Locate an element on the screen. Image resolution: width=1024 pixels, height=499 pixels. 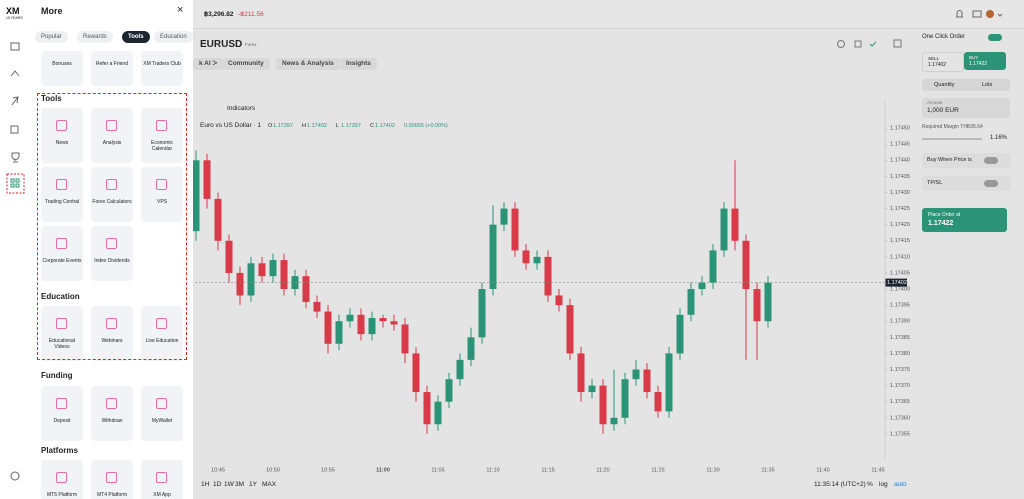
range-button: 1H is located at coordinates (205, 484).